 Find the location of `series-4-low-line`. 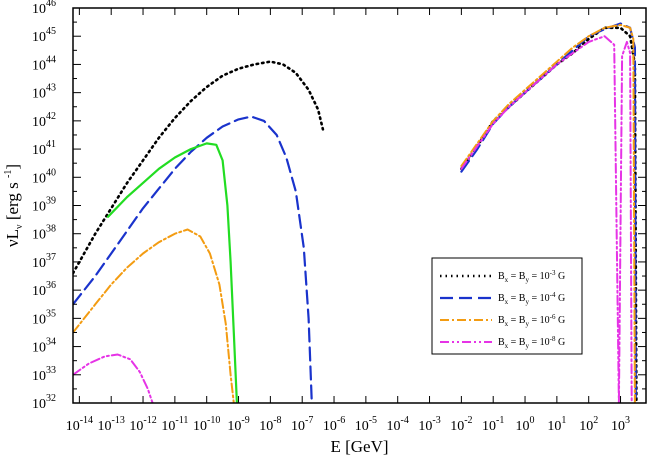

series-4-low-line is located at coordinates (172, 272).